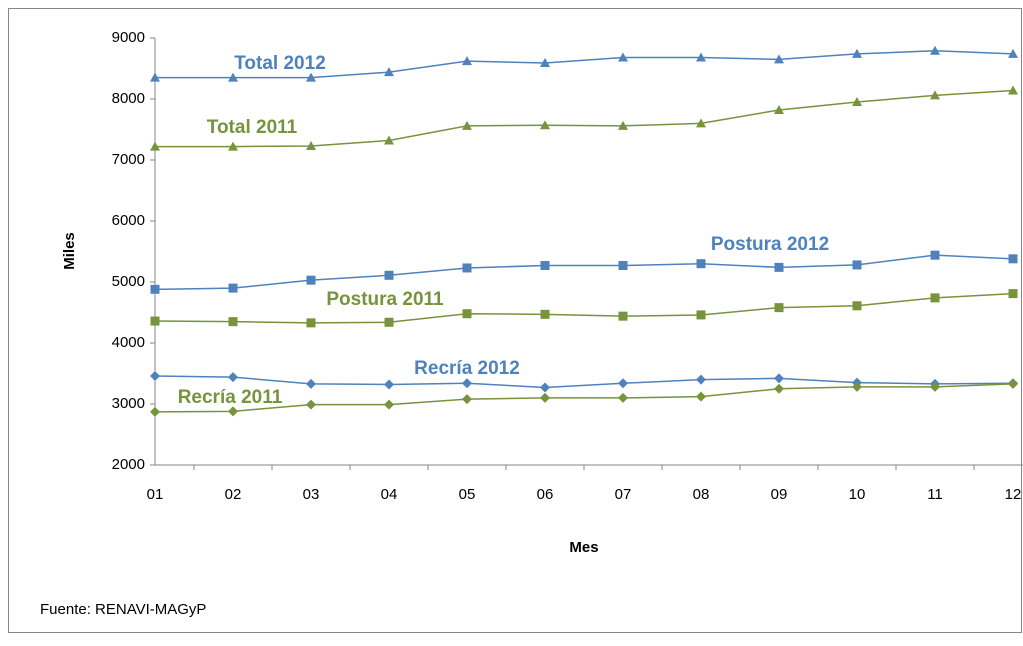 Image resolution: width=1023 pixels, height=646 pixels. Describe the element at coordinates (385, 299) in the screenshot. I see `series-label: Postura 2011` at that location.